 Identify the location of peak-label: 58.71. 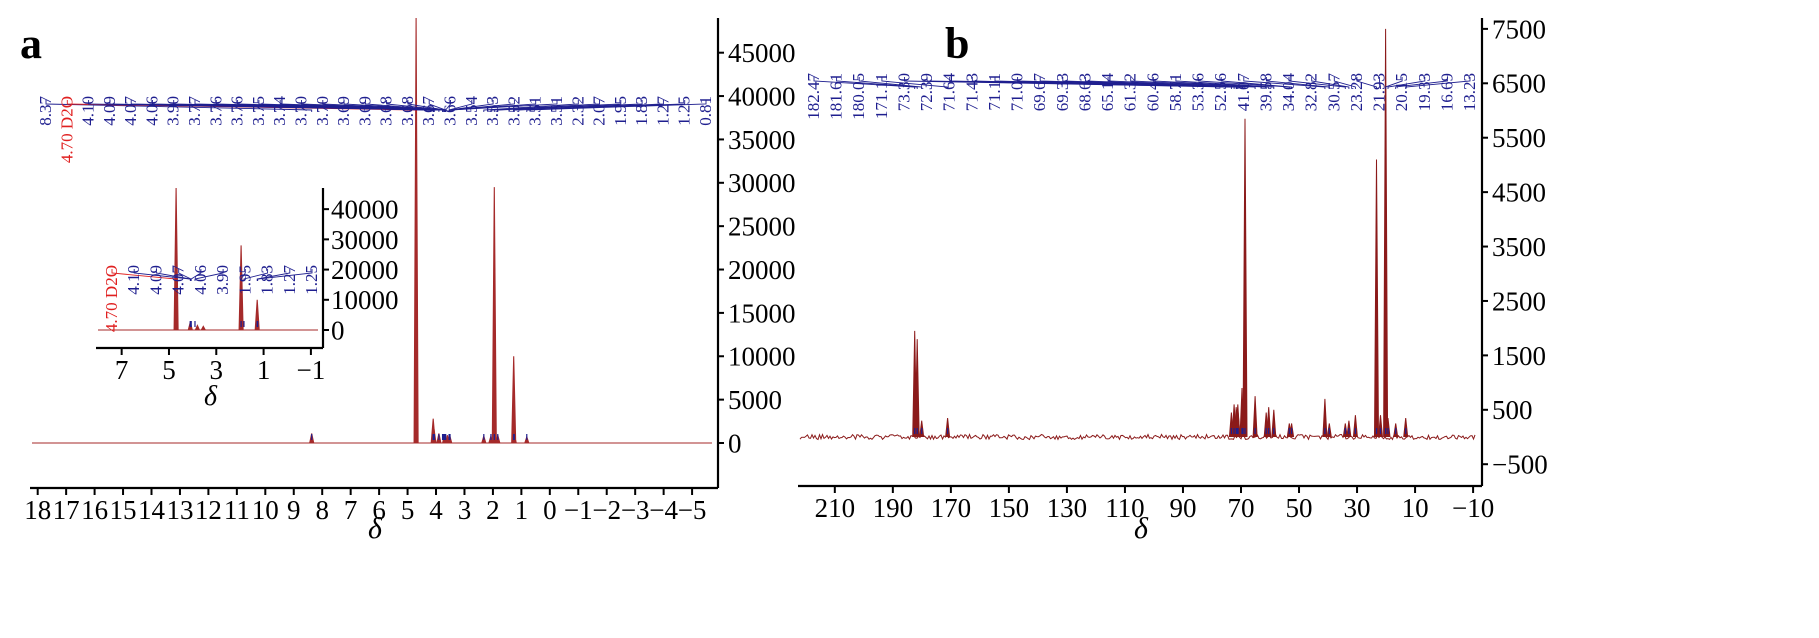
(1175, 92).